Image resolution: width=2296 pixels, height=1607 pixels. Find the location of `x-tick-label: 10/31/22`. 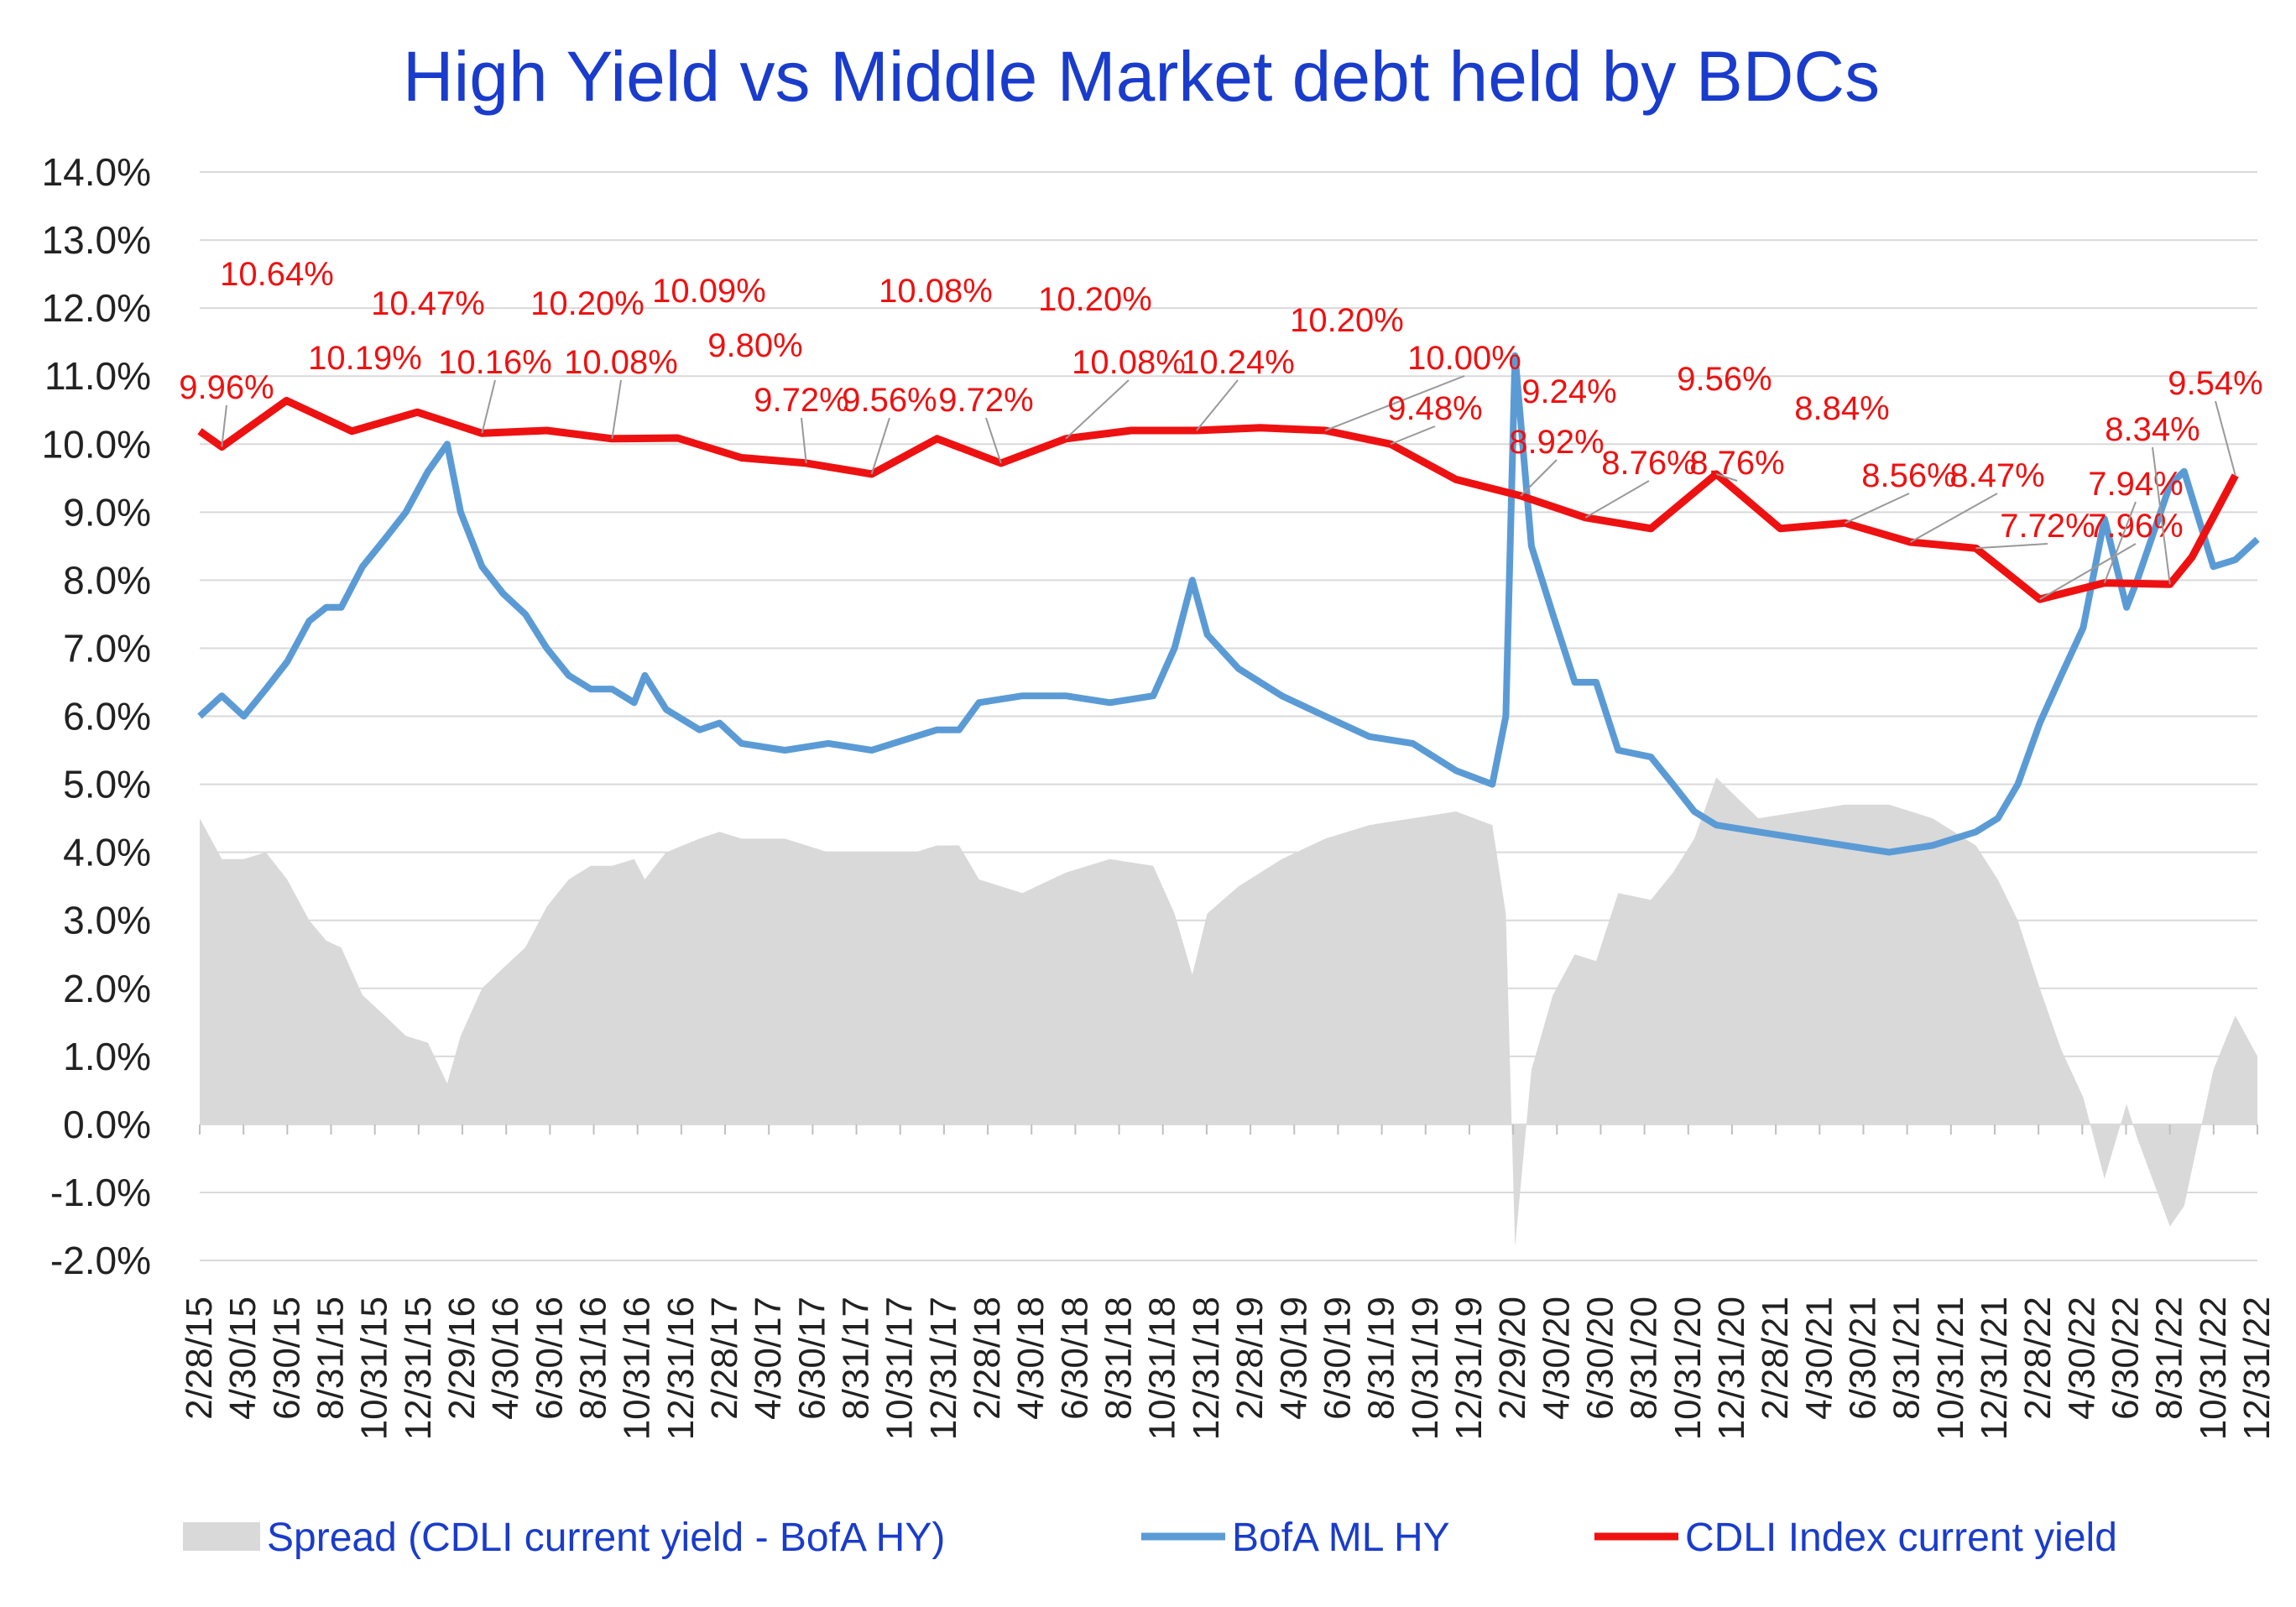

x-tick-label: 10/31/22 is located at coordinates (2213, 1369).